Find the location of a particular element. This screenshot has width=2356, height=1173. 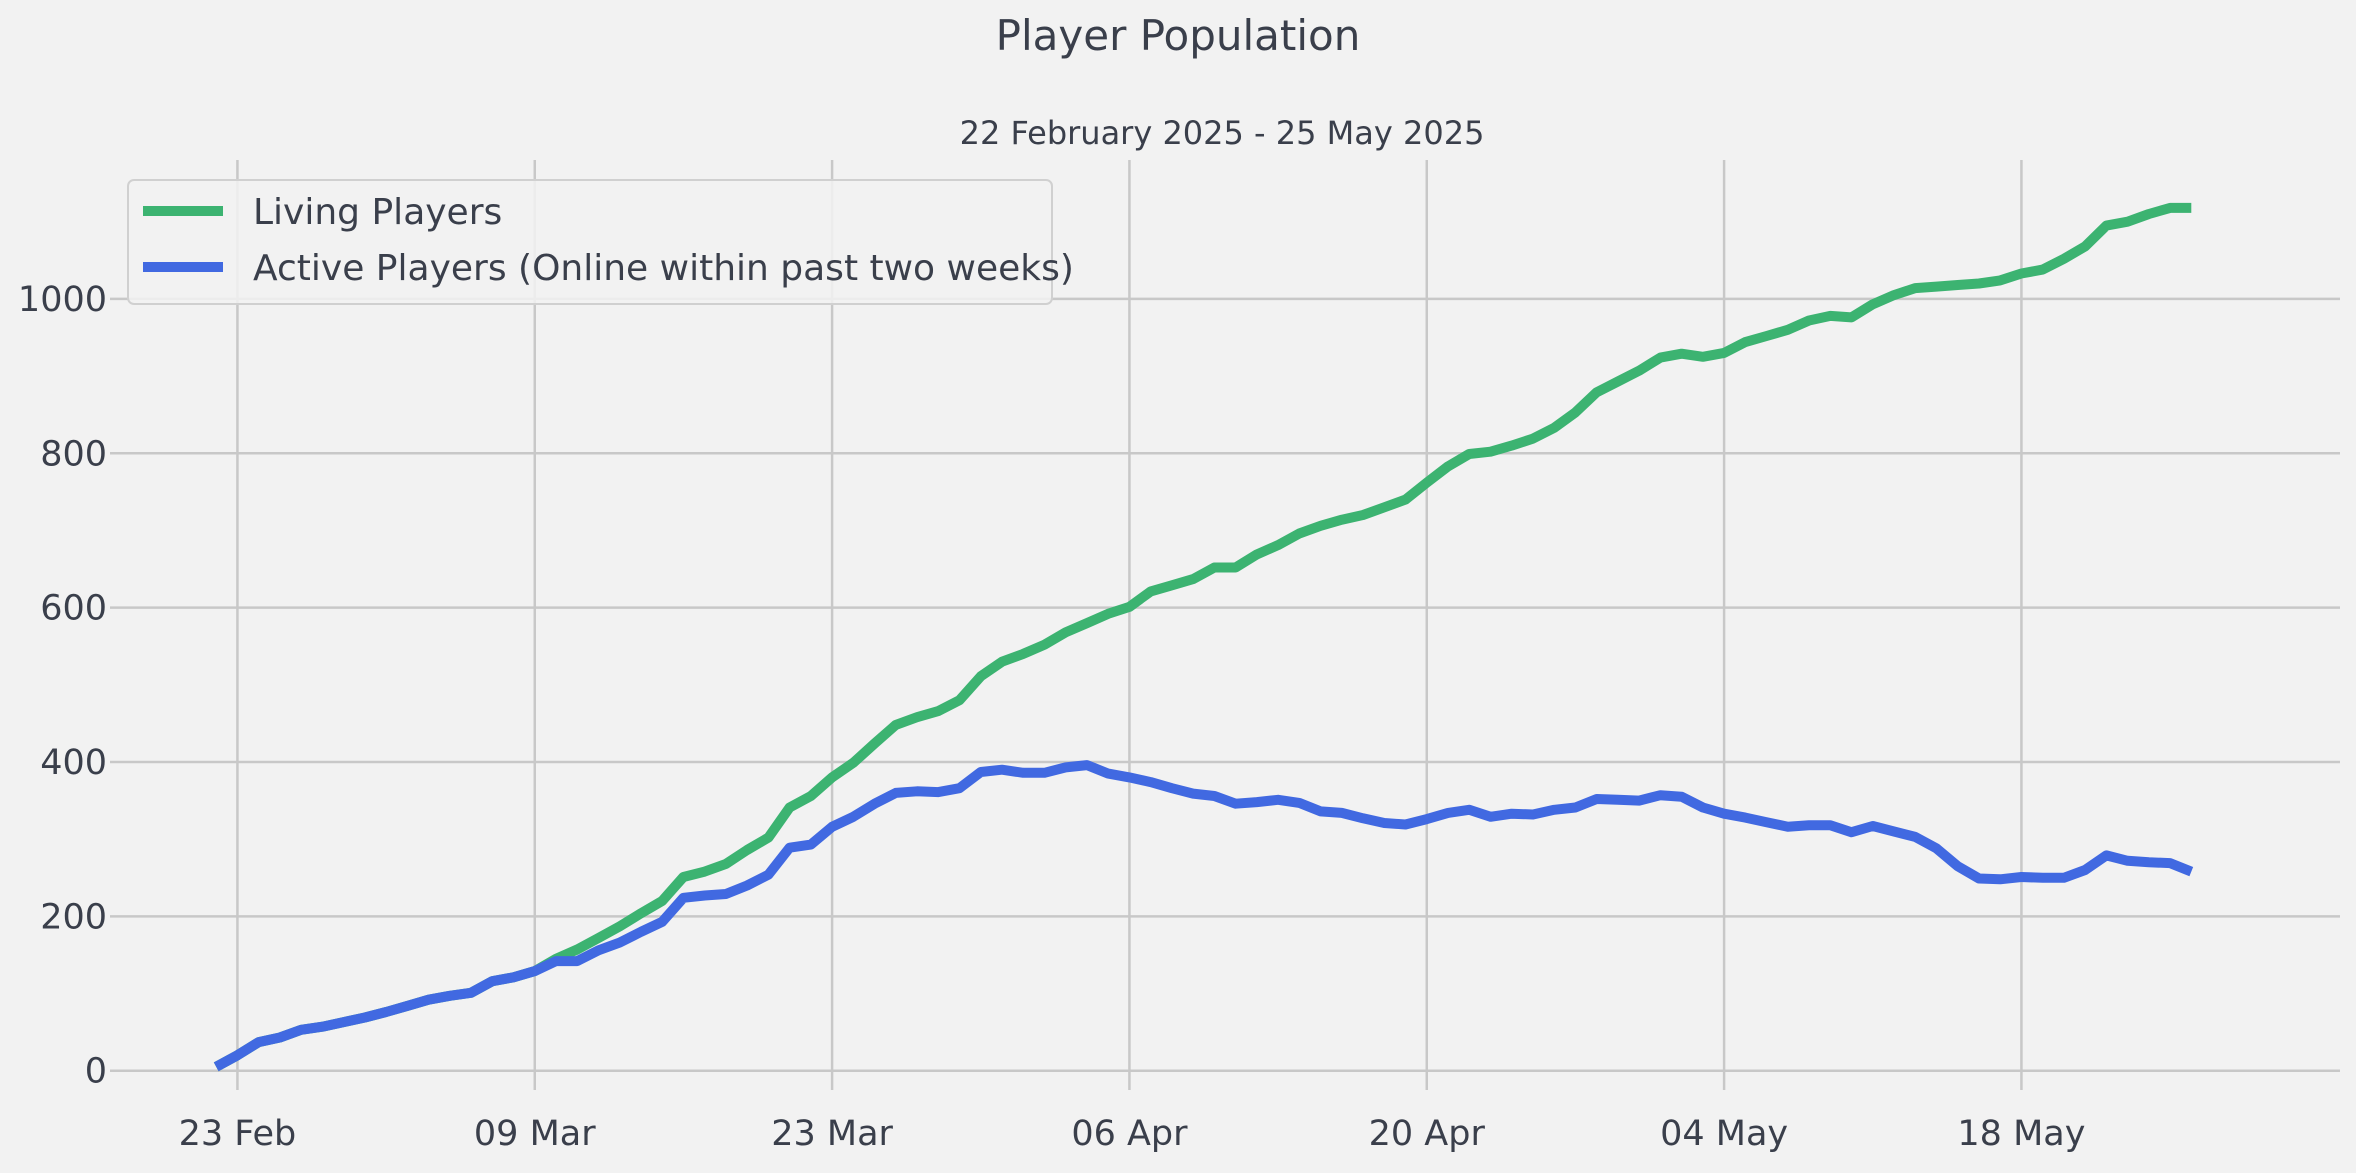

x-tick-label-1: 09 Mar is located at coordinates (535, 1134).